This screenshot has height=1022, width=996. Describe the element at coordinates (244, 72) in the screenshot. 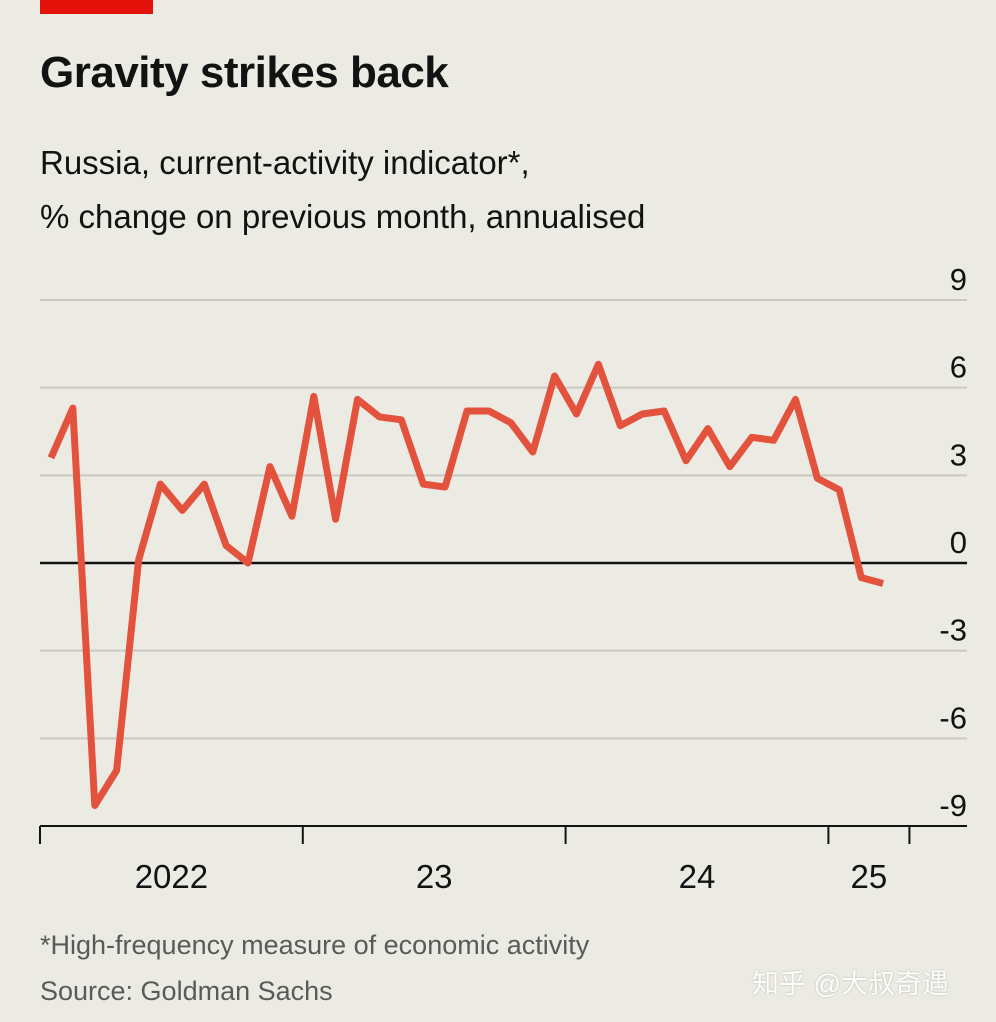

I see `chart-title: Gravity strikes back` at that location.